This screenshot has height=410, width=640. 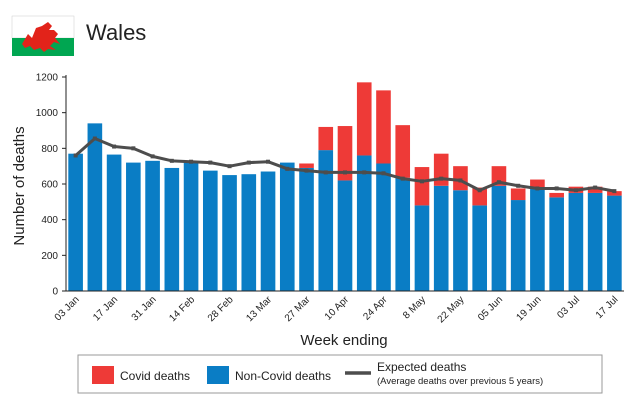 I want to click on y-axis: 0 200 400 600 800 1000 1200, so click(x=51, y=185).